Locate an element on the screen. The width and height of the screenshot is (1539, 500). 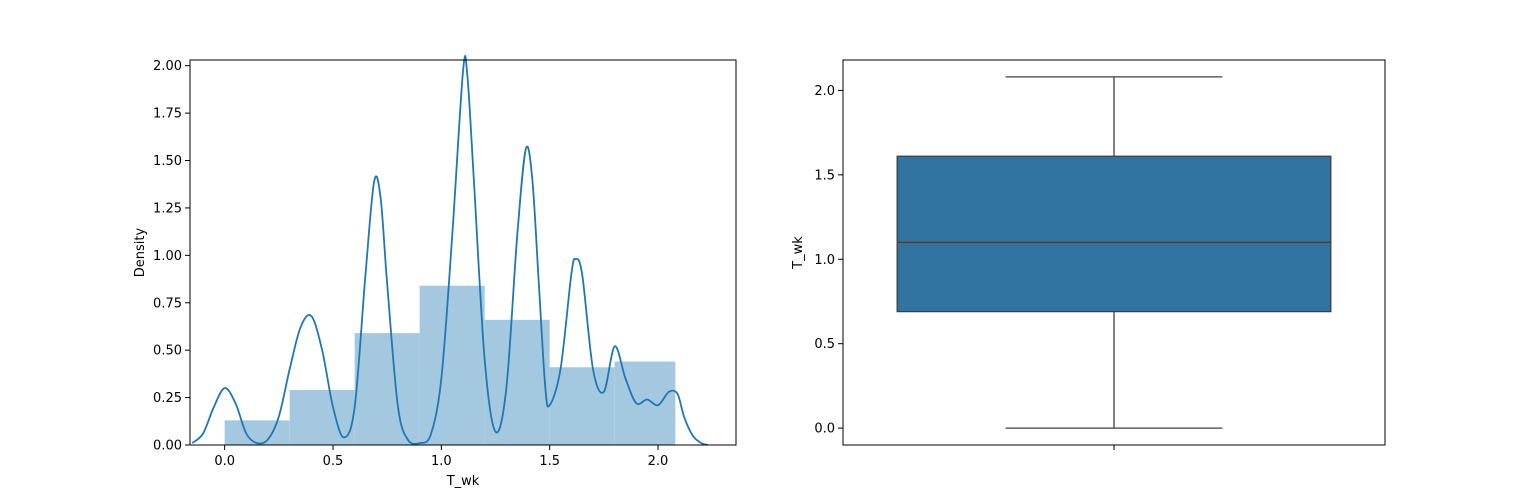
histogram-y-tick-label: 0.75 is located at coordinates (167, 303).